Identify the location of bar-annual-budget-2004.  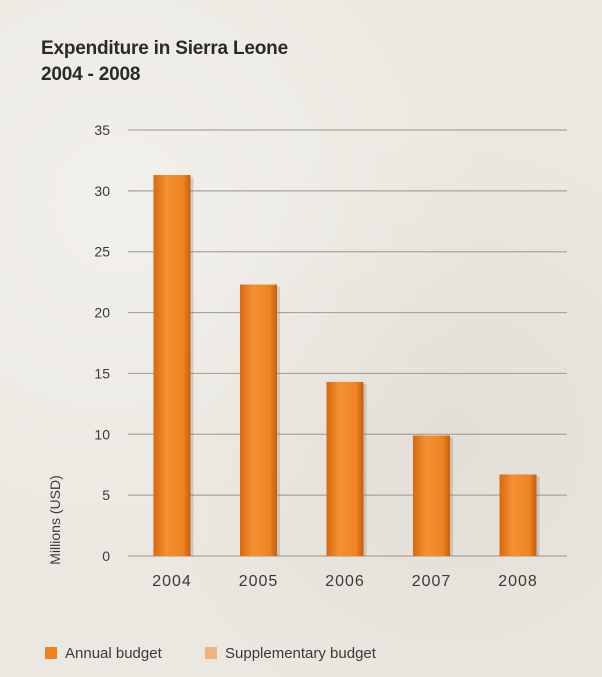
(172, 365).